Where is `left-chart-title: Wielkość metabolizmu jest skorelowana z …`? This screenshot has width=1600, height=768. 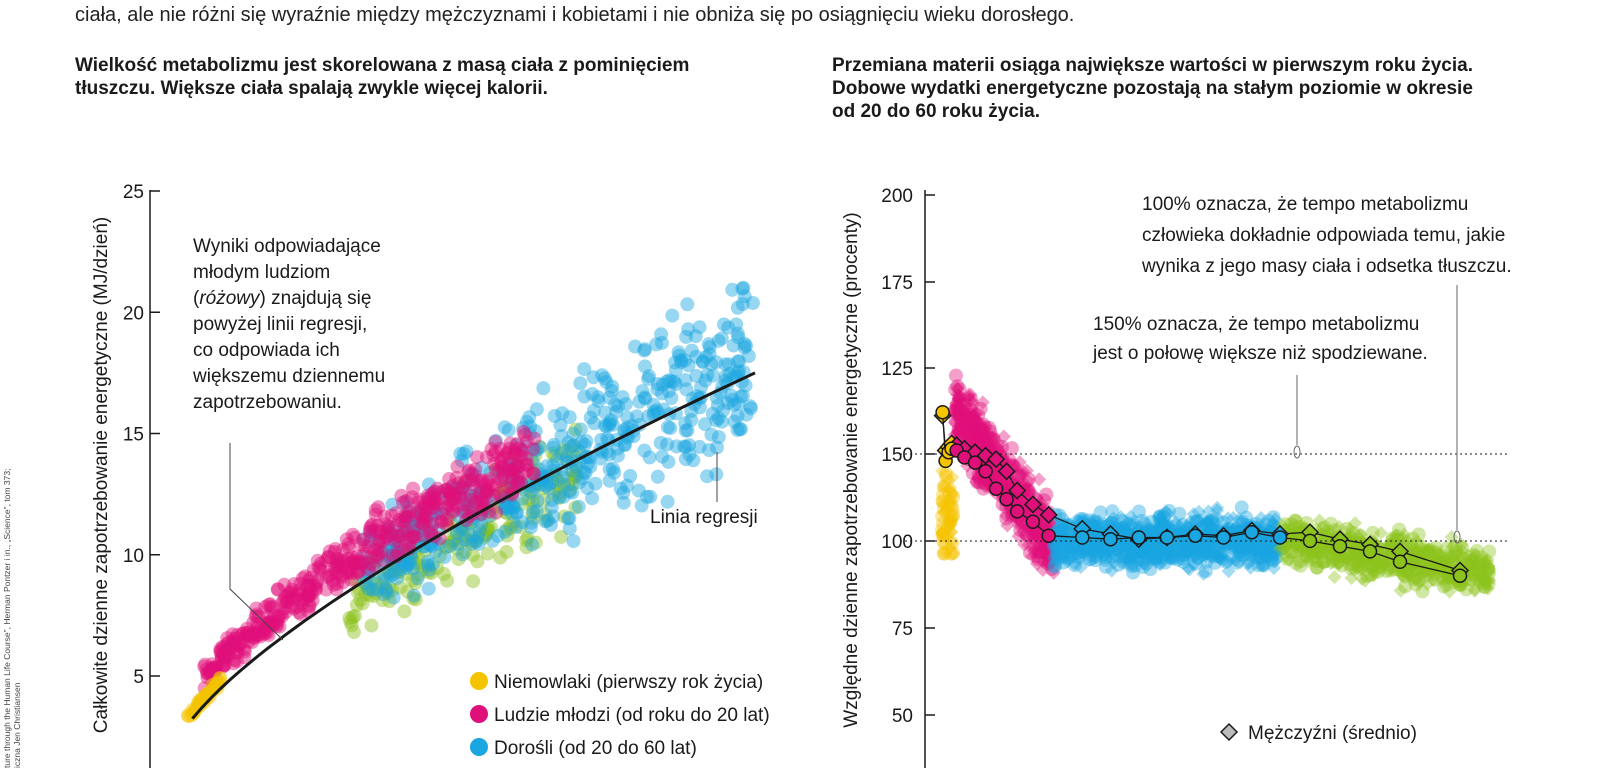 left-chart-title: Wielkość metabolizmu jest skorelowana z … is located at coordinates (382, 77).